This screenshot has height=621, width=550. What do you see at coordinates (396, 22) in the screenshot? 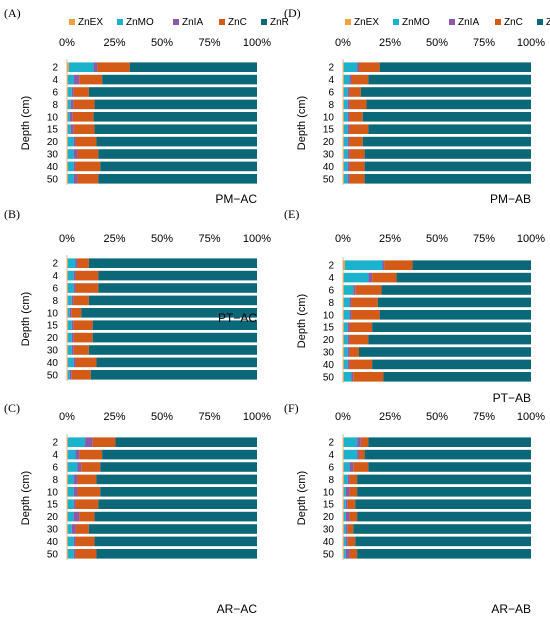
I see `legend-swatch-znmo` at bounding box center [396, 22].